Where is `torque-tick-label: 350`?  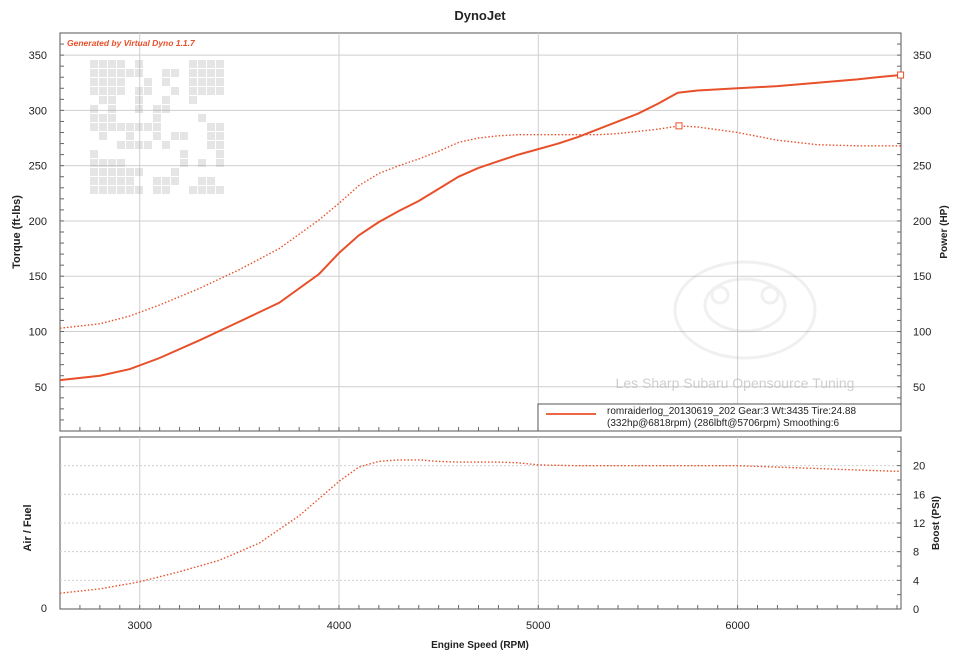
torque-tick-label: 350 is located at coordinates (38, 56).